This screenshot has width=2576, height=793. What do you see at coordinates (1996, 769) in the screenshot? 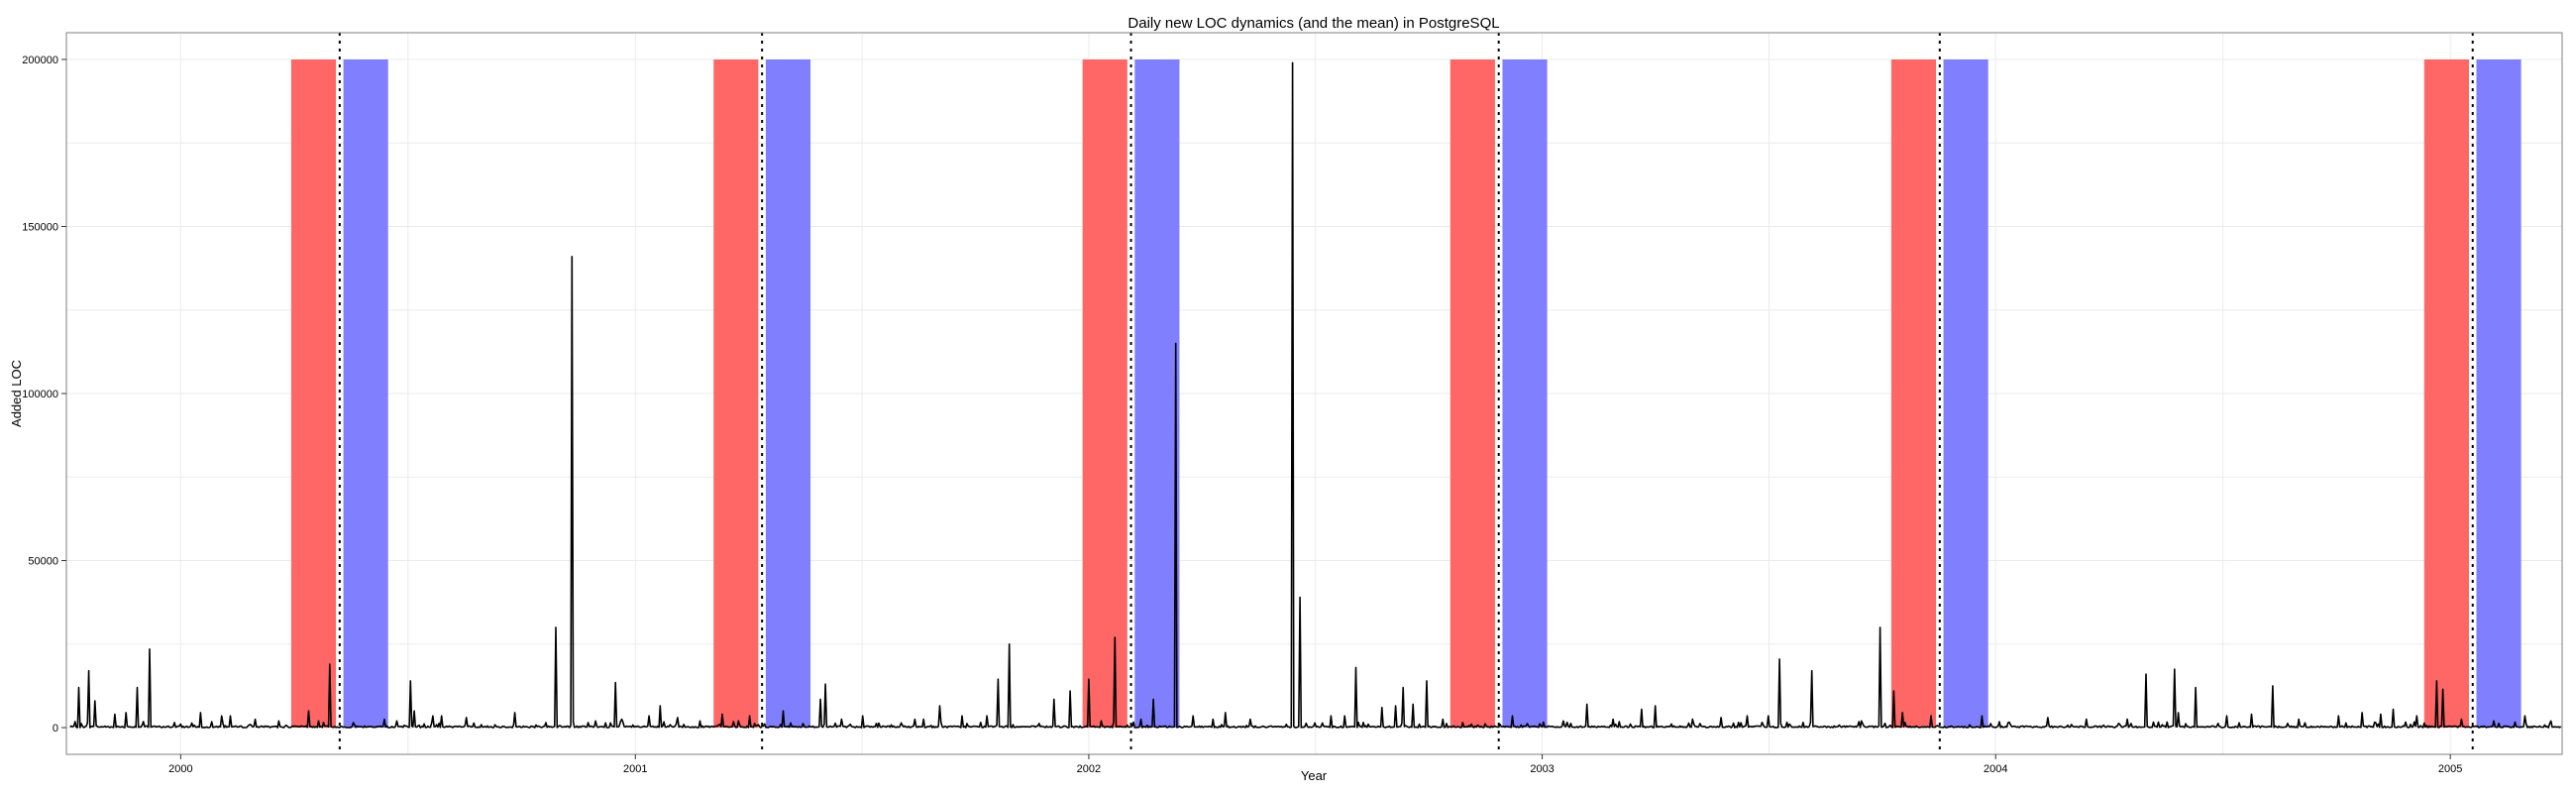
I see `x-tick-label: 2004` at bounding box center [1996, 769].